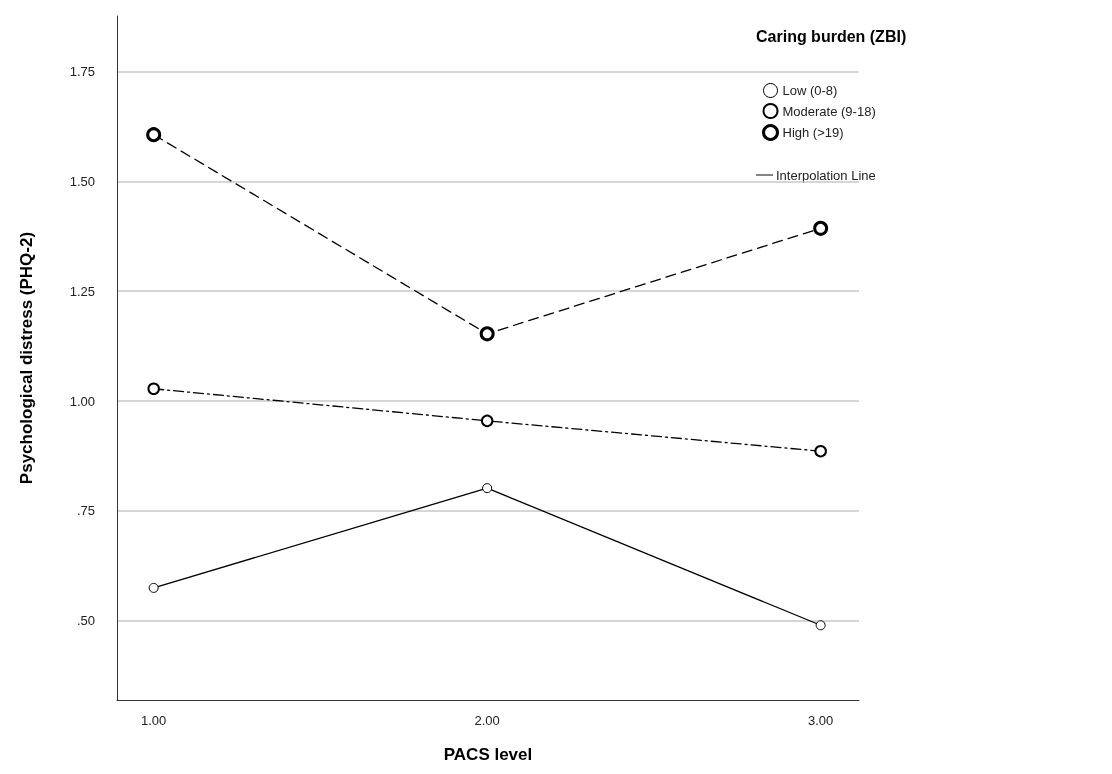 This screenshot has width=1112, height=774. Describe the element at coordinates (813, 132) in the screenshot. I see `legend-label: High (>19)` at that location.